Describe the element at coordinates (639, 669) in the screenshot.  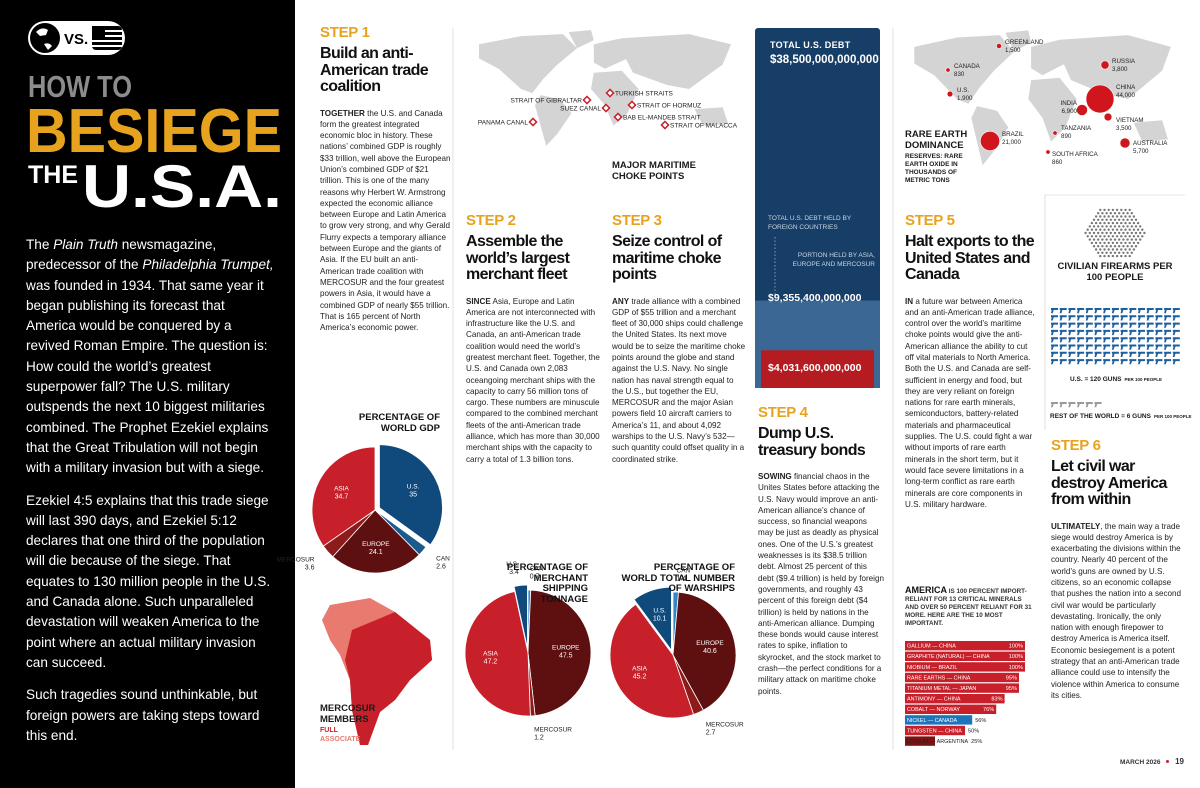
I see `slice-category: ASIA` at that location.